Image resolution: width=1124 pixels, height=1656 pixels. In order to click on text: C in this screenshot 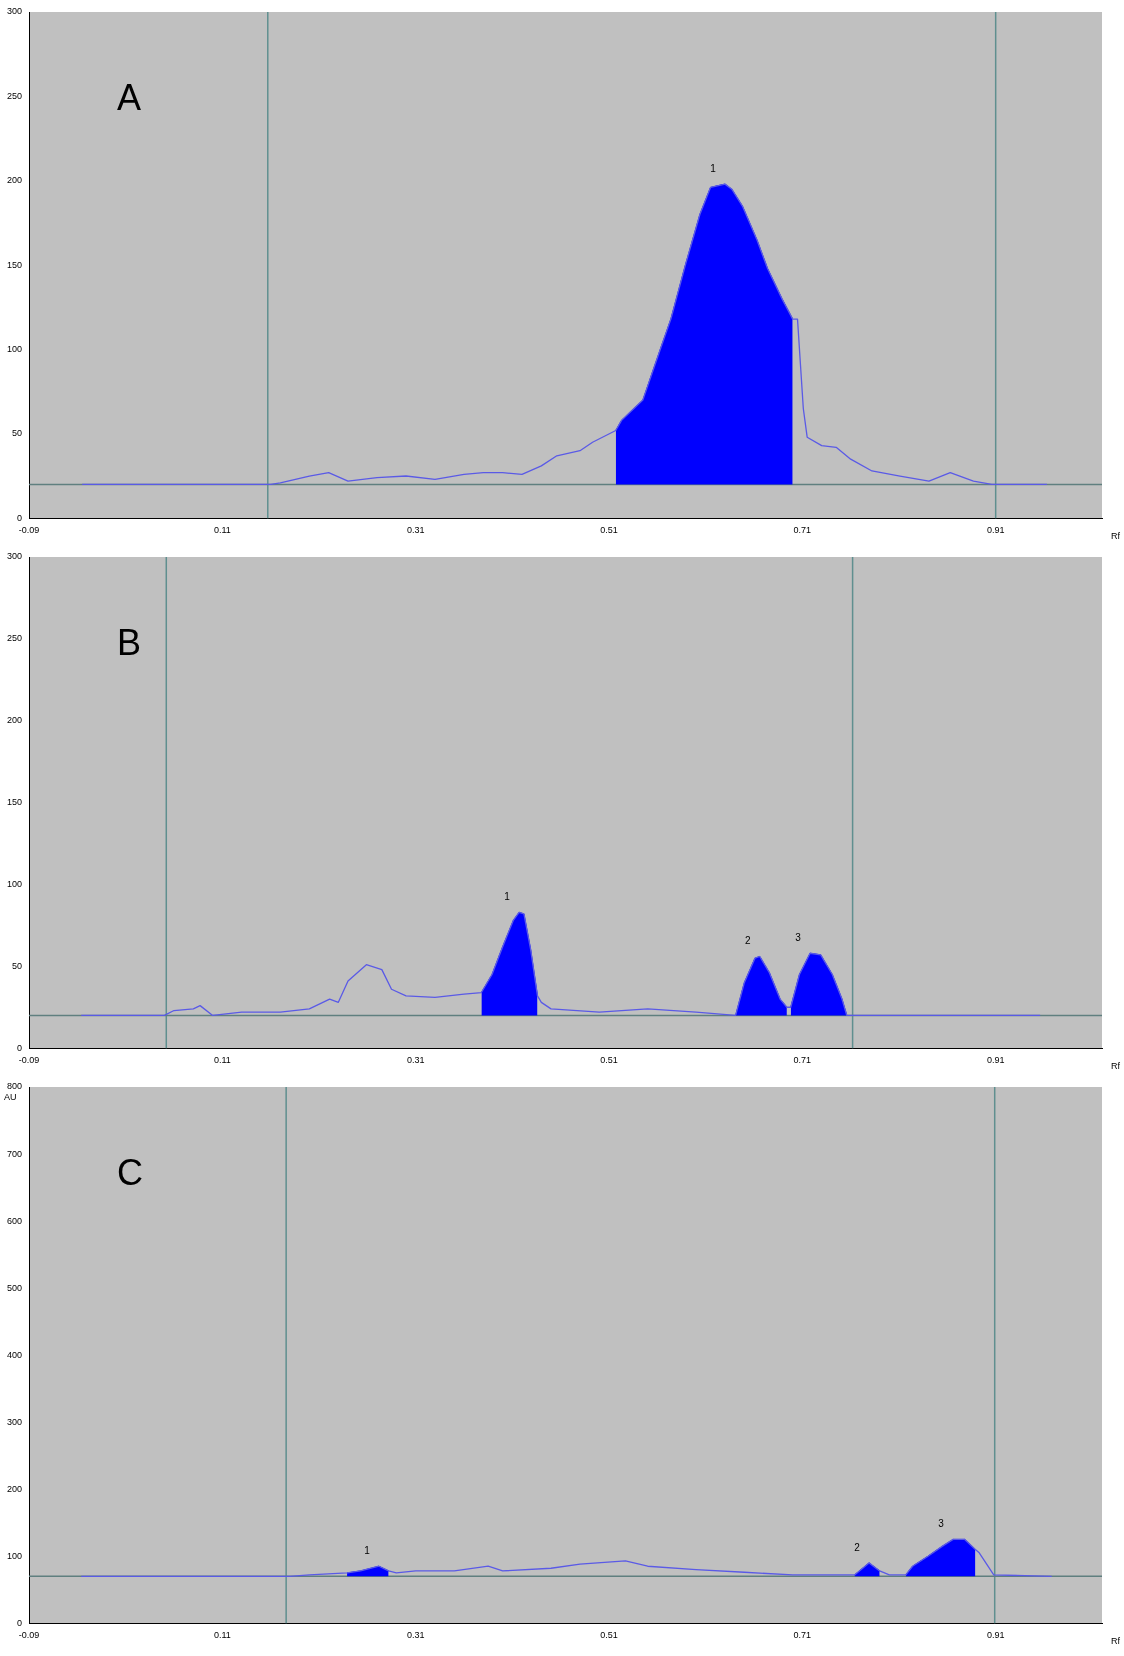, I will do `click(130, 1172)`.